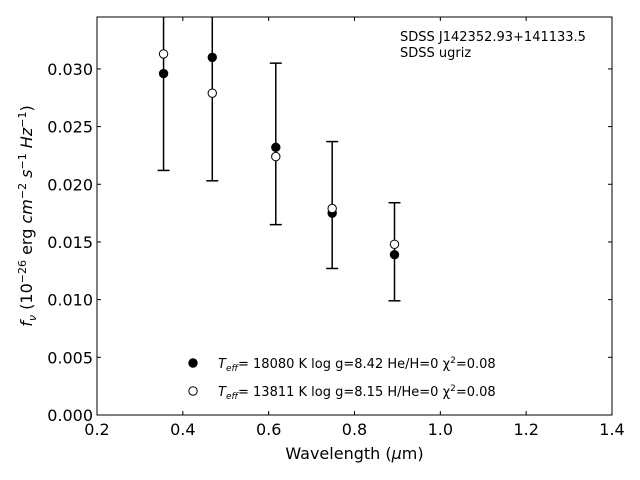 This screenshot has height=480, width=640. I want to click on y-tick-label: 0.025, so click(70, 127).